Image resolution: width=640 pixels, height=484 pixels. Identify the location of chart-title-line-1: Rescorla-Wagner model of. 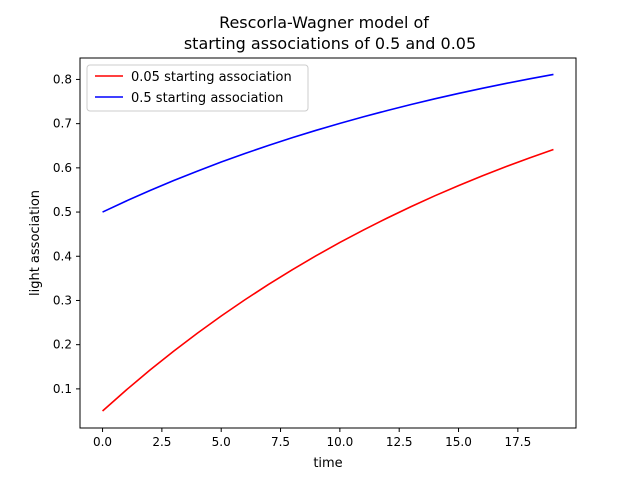
(324, 22).